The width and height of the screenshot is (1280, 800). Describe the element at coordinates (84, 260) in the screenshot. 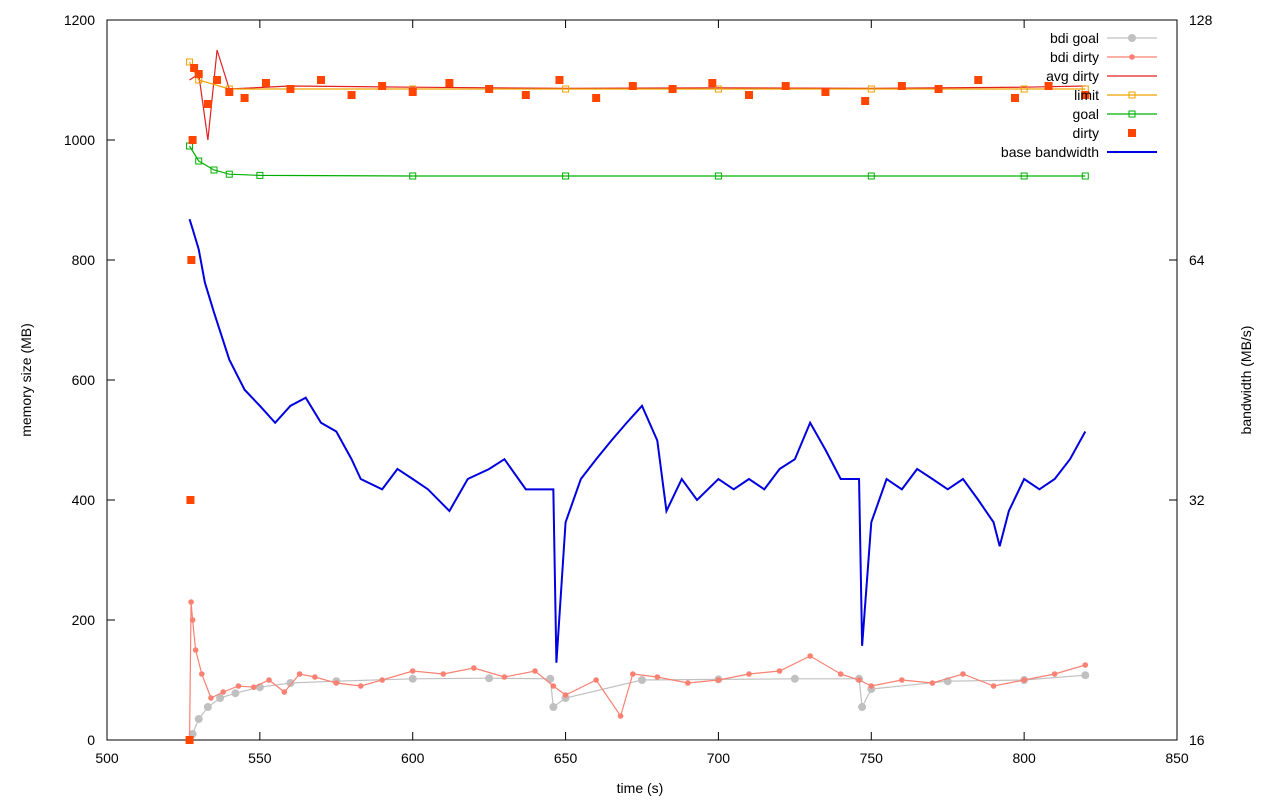

I see `y-tick-label: 800` at that location.